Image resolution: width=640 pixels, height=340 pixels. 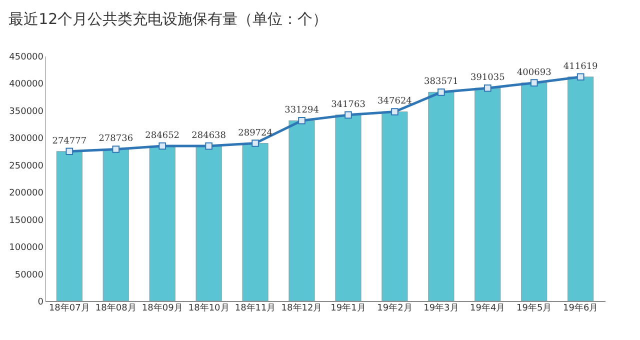 What do you see at coordinates (302, 111) in the screenshot?
I see `data-label: 331294` at bounding box center [302, 111].